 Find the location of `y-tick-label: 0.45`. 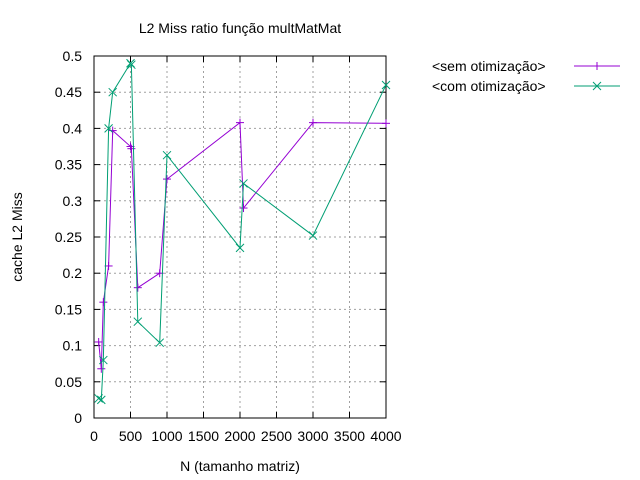

y-tick-label: 0.45 is located at coordinates (68, 92).